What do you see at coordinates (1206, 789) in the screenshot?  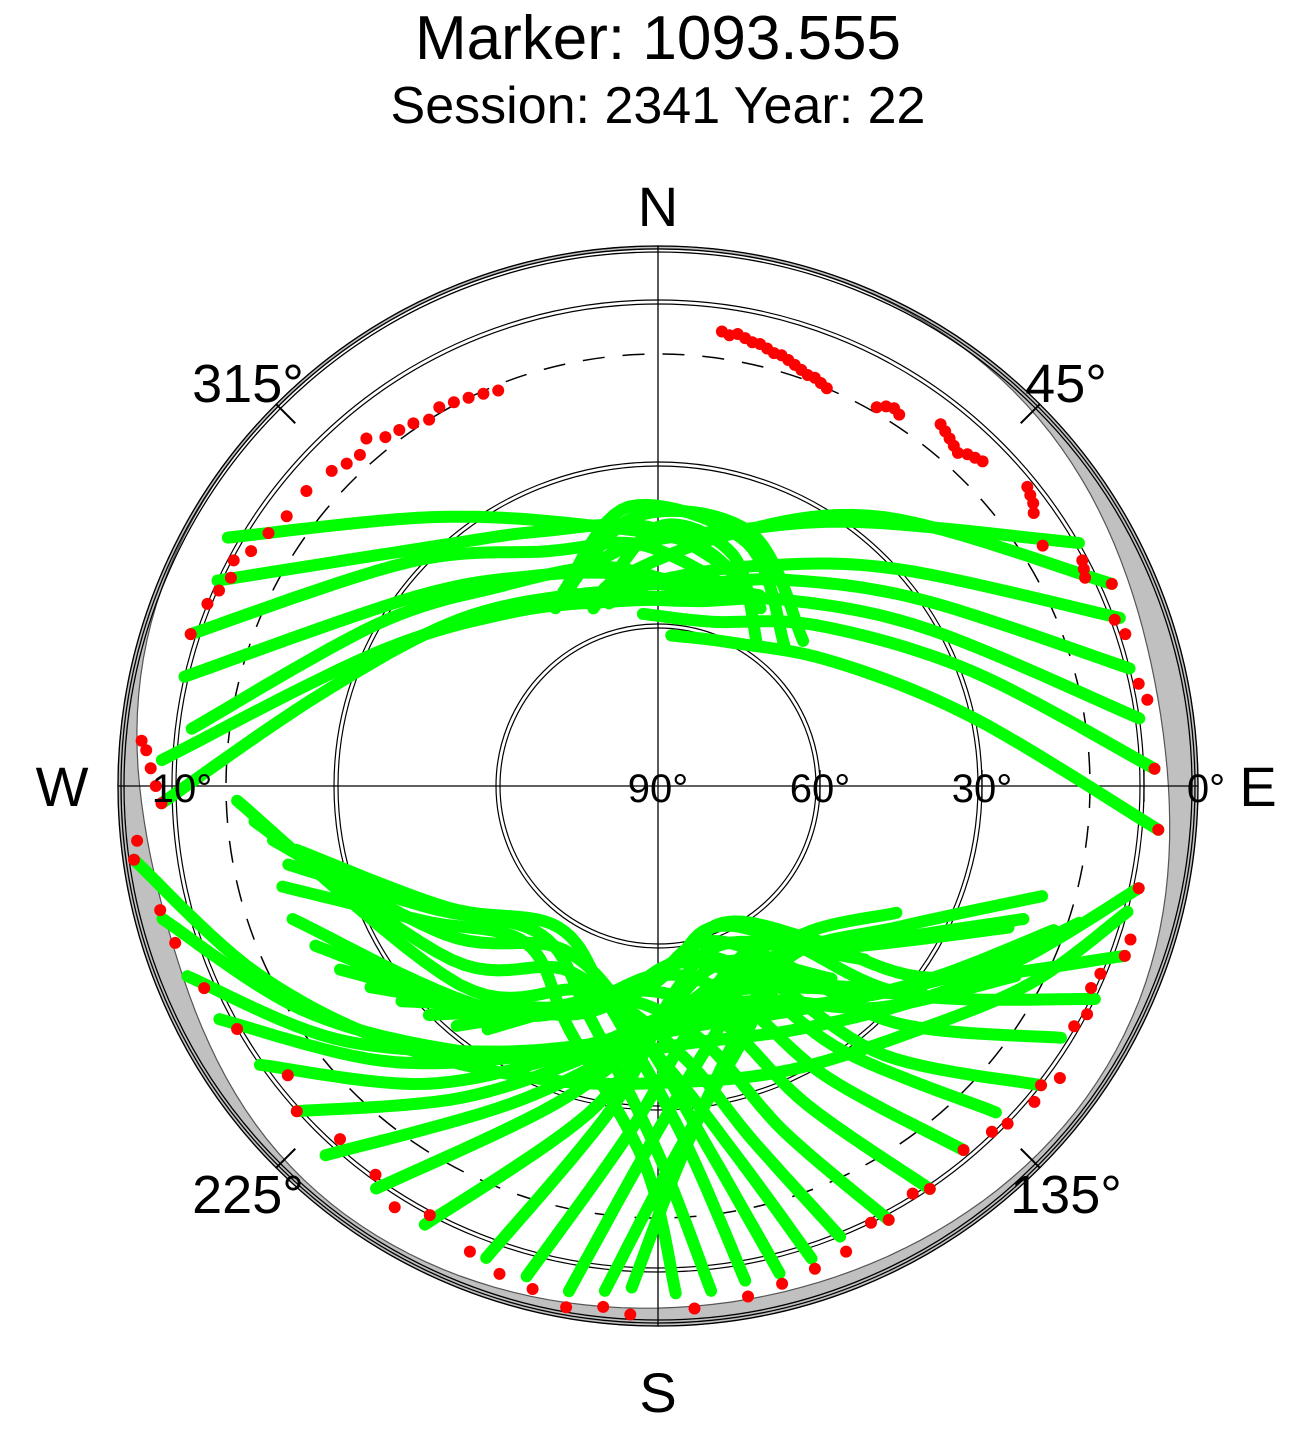 I see `elevation-label-0: 0°` at bounding box center [1206, 789].